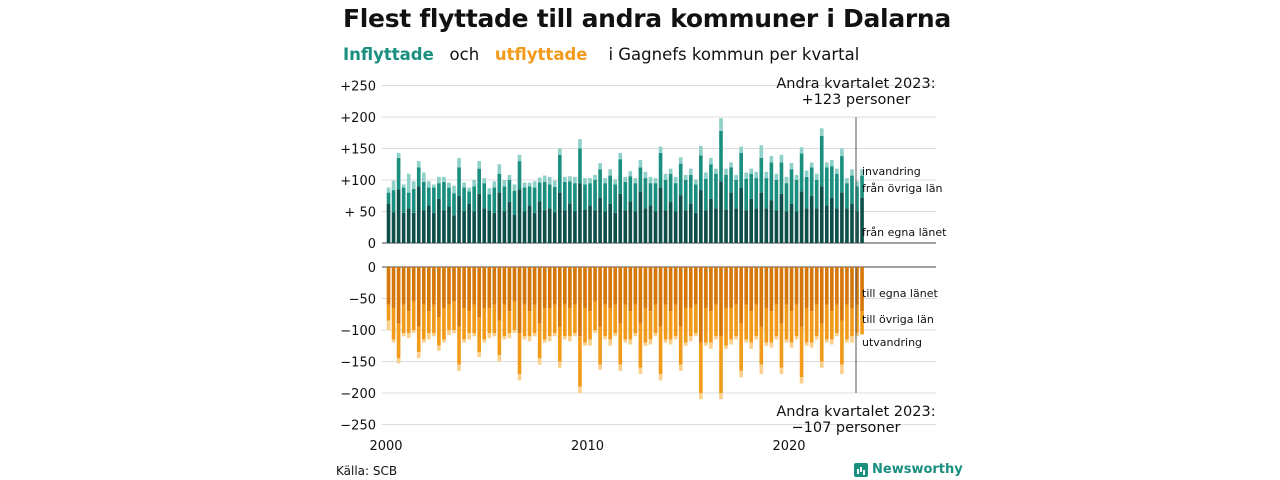  What do you see at coordinates (358, 181) in the screenshot?
I see `y-tick-top: +100` at bounding box center [358, 181].